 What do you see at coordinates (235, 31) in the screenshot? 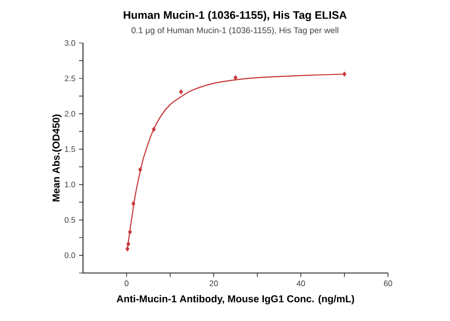
I see `chart-subtitle: 0.1 μg of Human Mucin-1 (1036-1155), His Tag per well` at bounding box center [235, 31].